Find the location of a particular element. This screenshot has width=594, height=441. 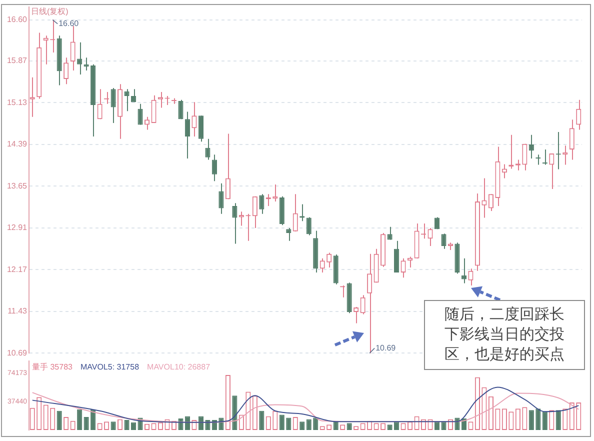

y-tick-label: 12.17 is located at coordinates (17, 269).